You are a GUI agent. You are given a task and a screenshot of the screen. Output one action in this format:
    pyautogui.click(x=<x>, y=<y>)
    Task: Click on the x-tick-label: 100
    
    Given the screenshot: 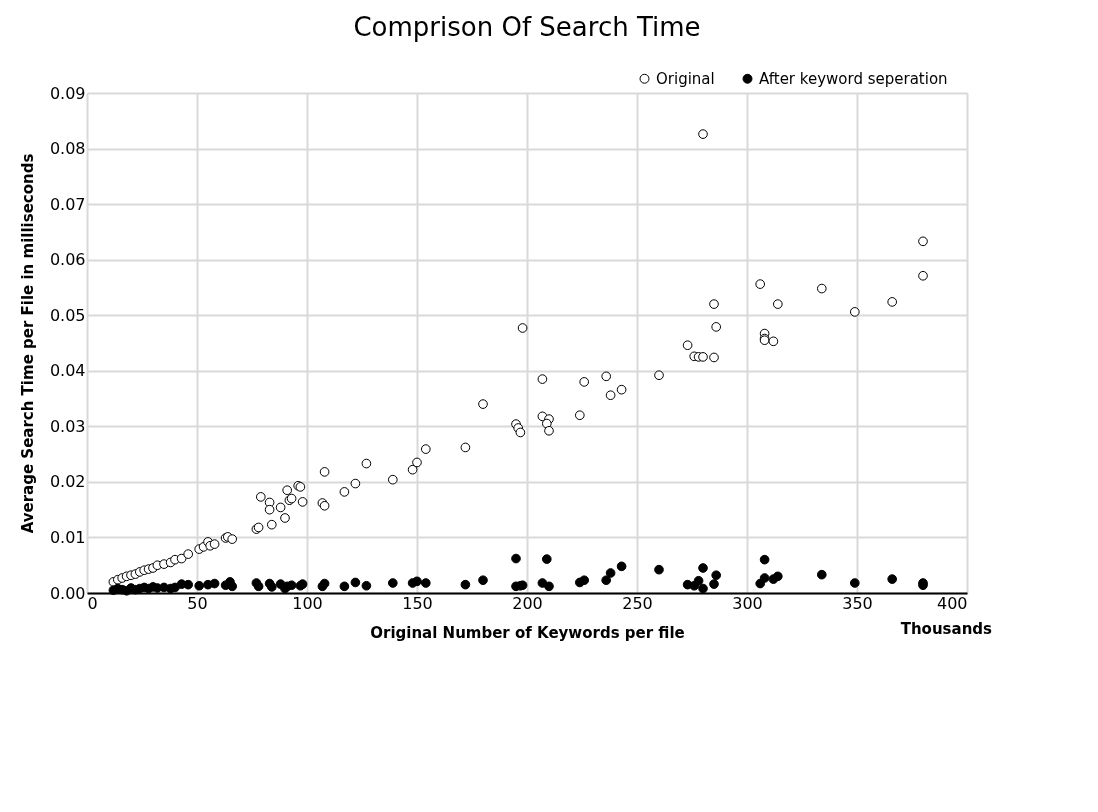 What is the action you would take?
    pyautogui.click(x=307, y=603)
    